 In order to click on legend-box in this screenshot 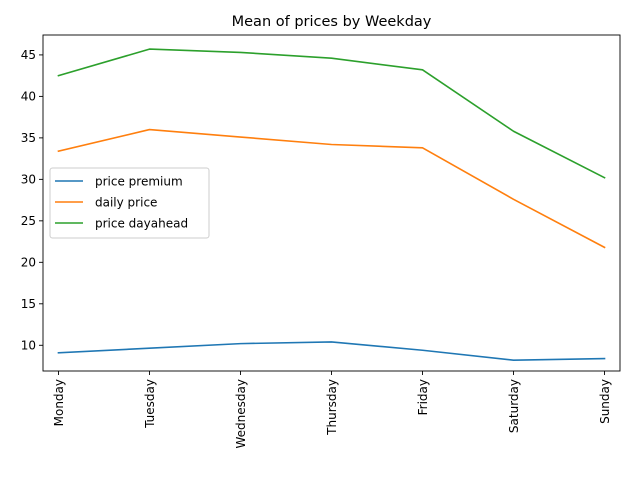, I will do `click(129, 203)`.